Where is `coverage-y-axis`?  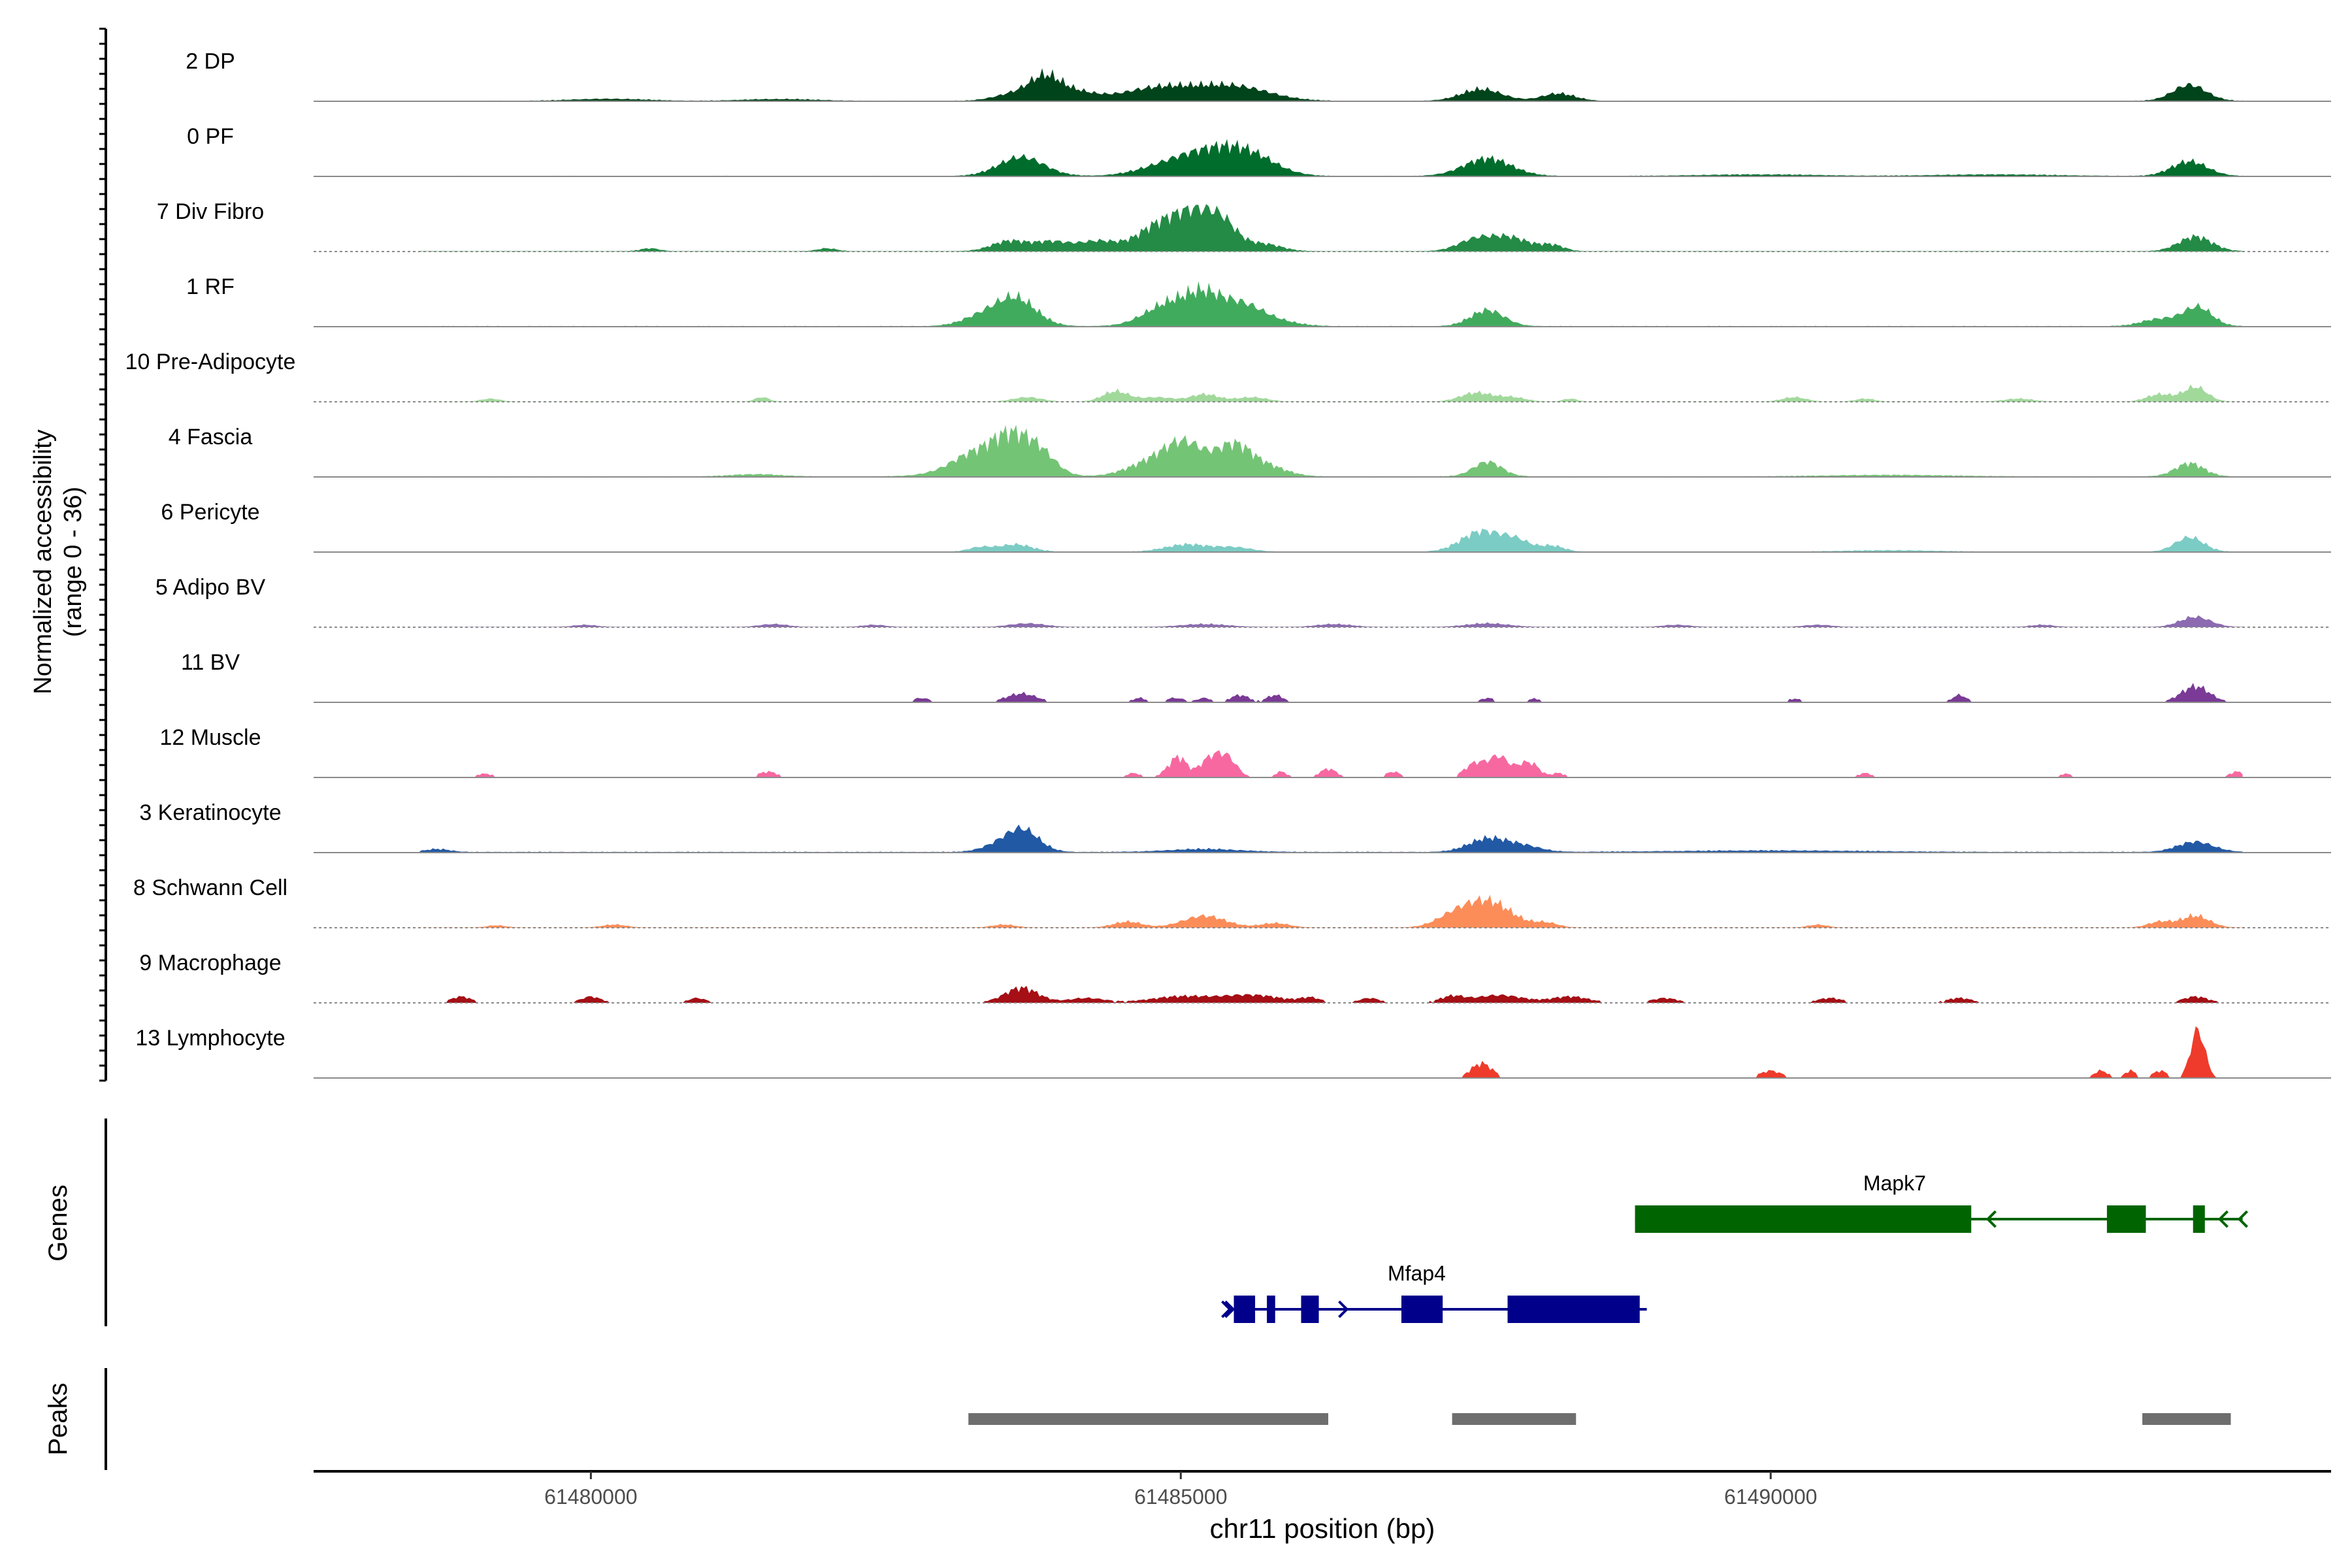
coverage-y-axis is located at coordinates (103, 554).